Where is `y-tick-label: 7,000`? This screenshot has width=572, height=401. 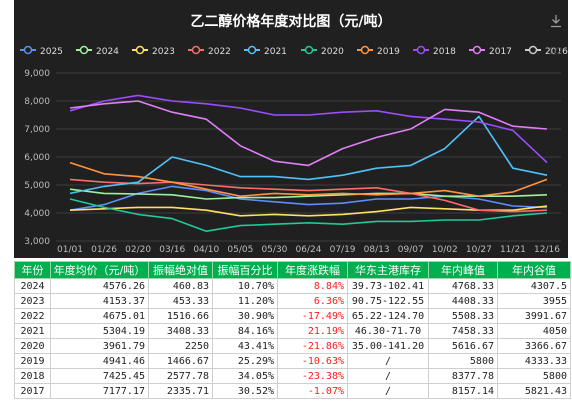
y-tick-label: 7,000 is located at coordinates (37, 130).